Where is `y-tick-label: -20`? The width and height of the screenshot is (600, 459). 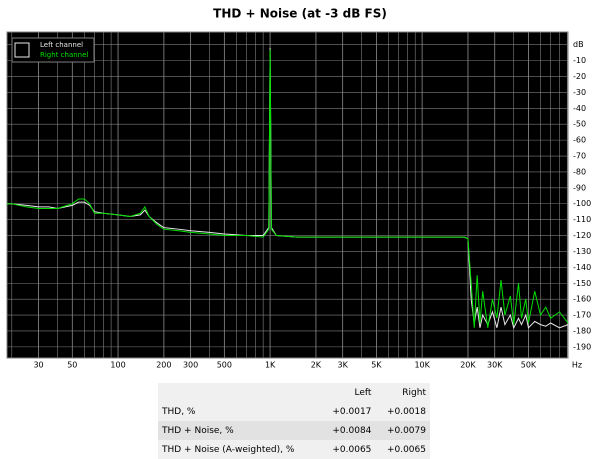
y-tick-label: -20 is located at coordinates (579, 76).